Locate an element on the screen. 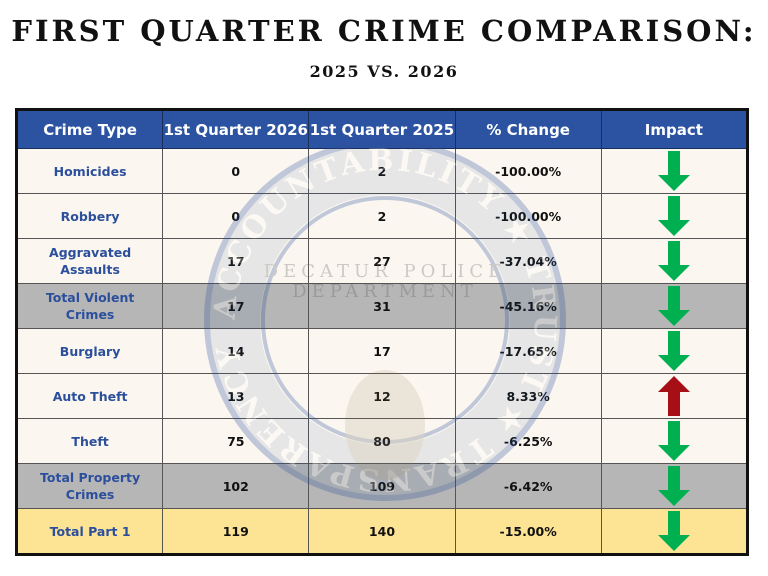 This screenshot has height=576, width=768. header-crime-type: Crime Type is located at coordinates (89, 129).